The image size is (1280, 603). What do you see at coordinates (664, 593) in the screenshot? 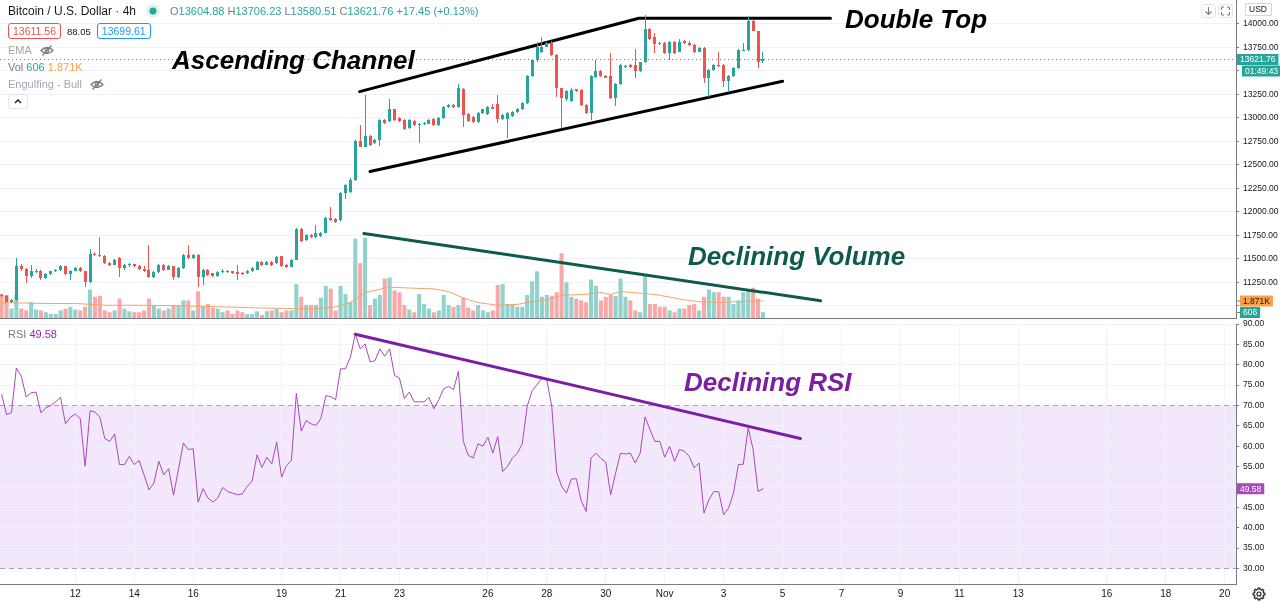
I see `x-tick-label: Nov` at bounding box center [664, 593].